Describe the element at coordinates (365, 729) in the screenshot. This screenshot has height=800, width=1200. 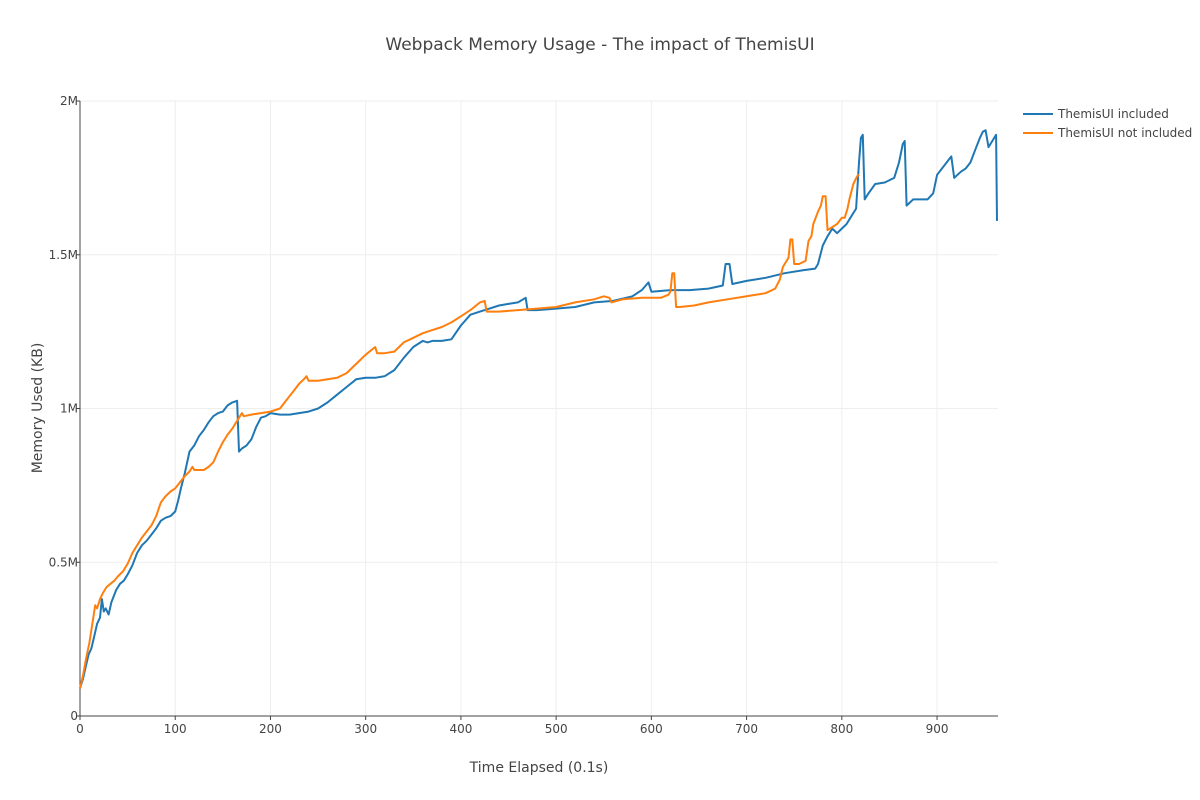
I see `x-tick-label: 300` at that location.